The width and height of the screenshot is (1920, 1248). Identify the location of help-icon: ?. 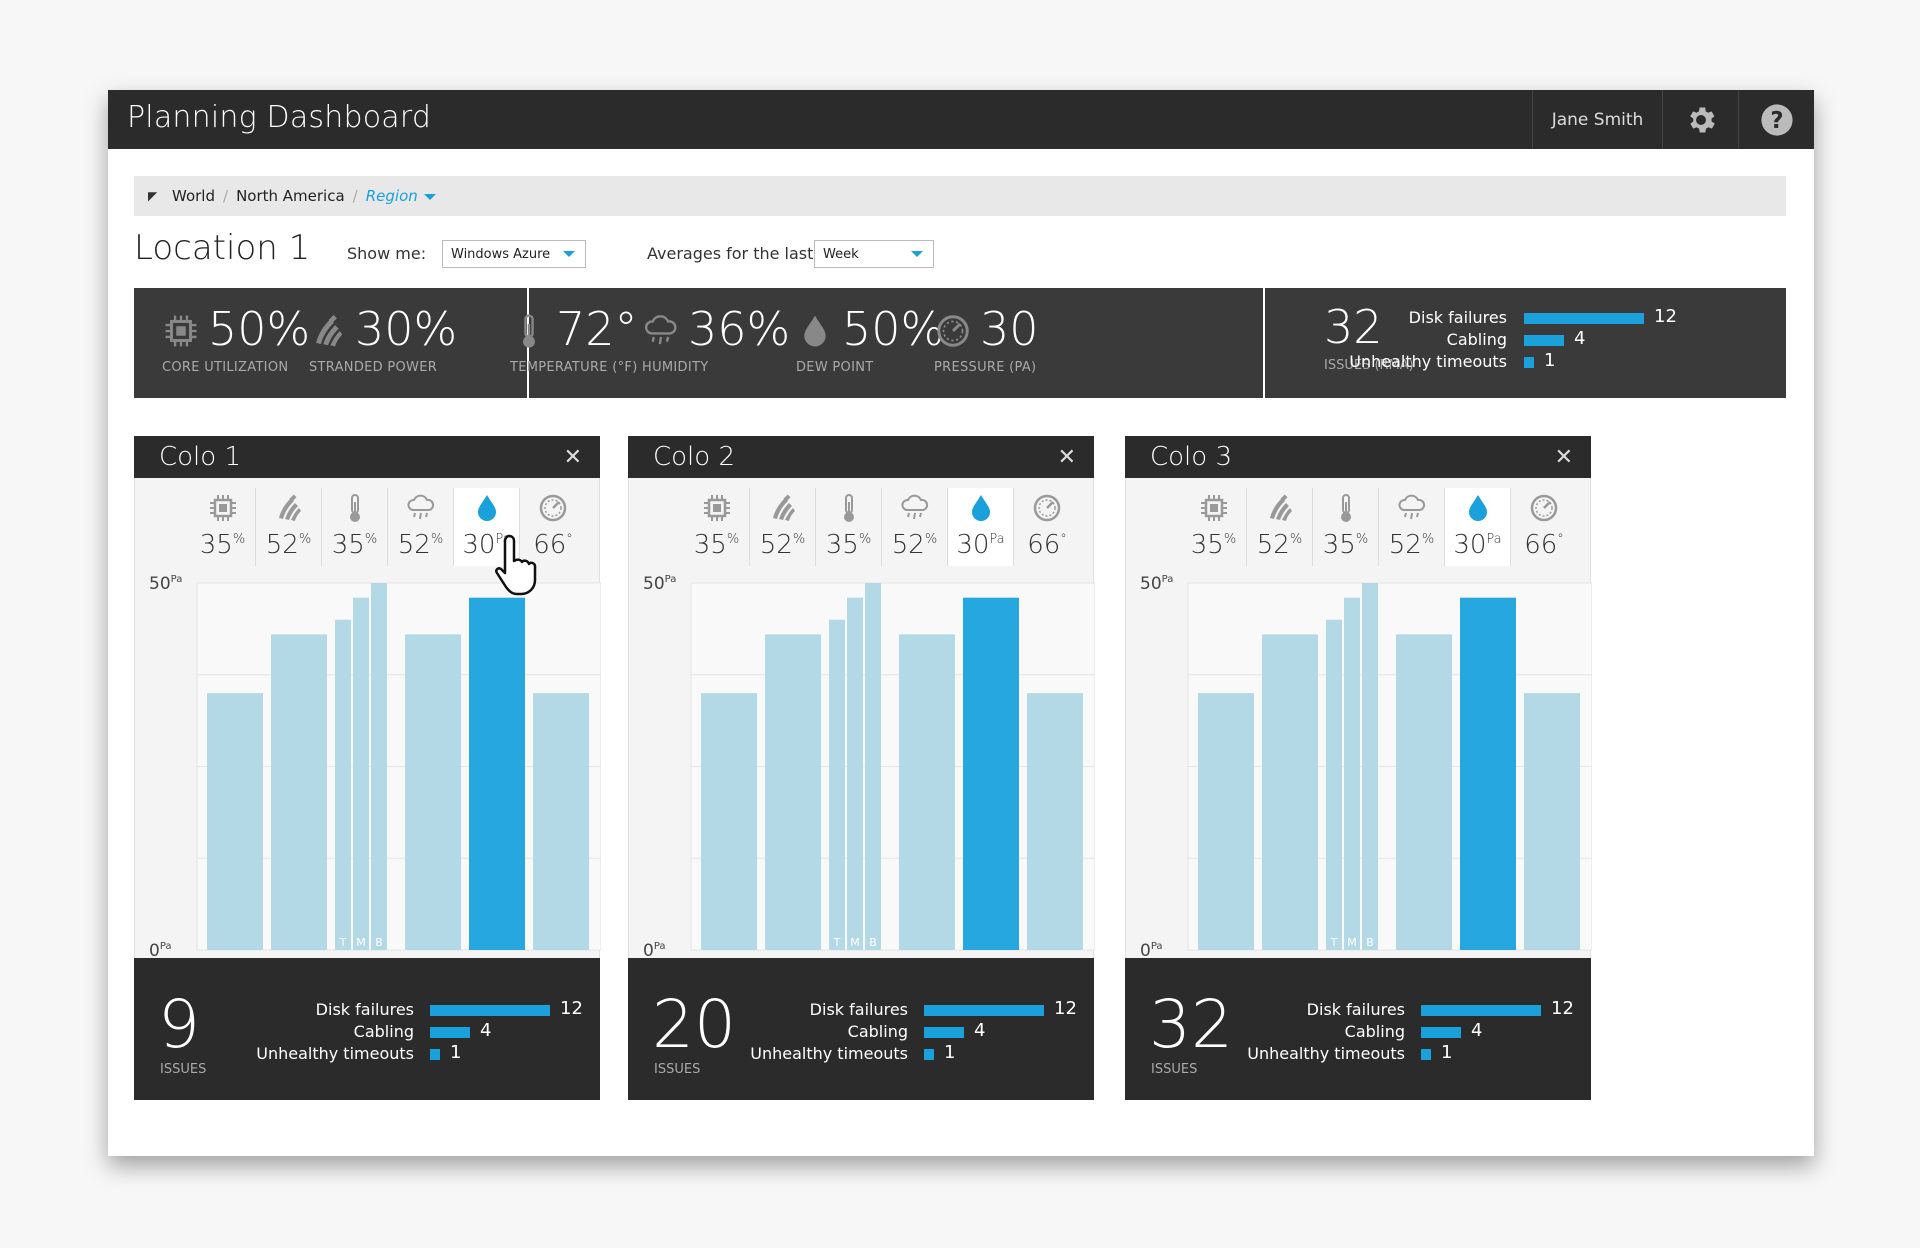
(1776, 119).